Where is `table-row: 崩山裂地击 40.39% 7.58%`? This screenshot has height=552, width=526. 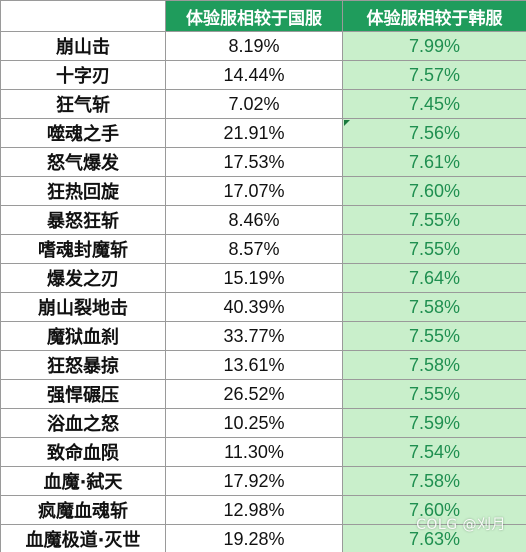 table-row: 崩山裂地击 40.39% 7.58% is located at coordinates (263, 307).